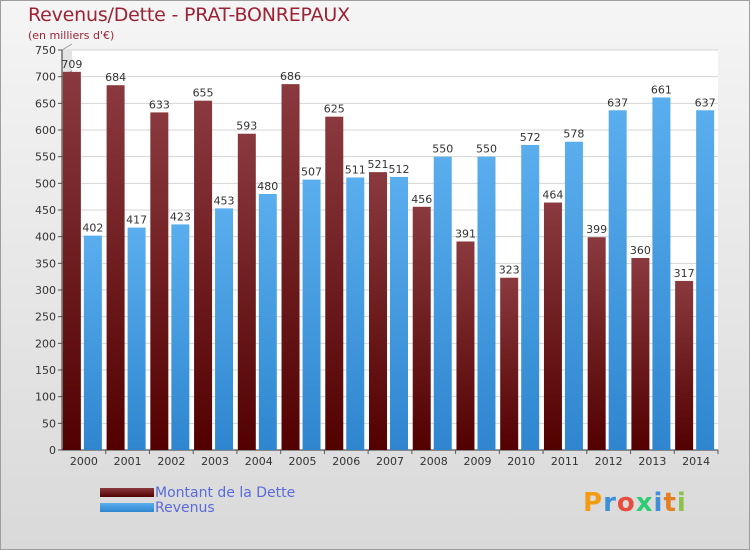  Describe the element at coordinates (71, 35) in the screenshot. I see `chart-subtitle: (en milliers d'€)` at that location.